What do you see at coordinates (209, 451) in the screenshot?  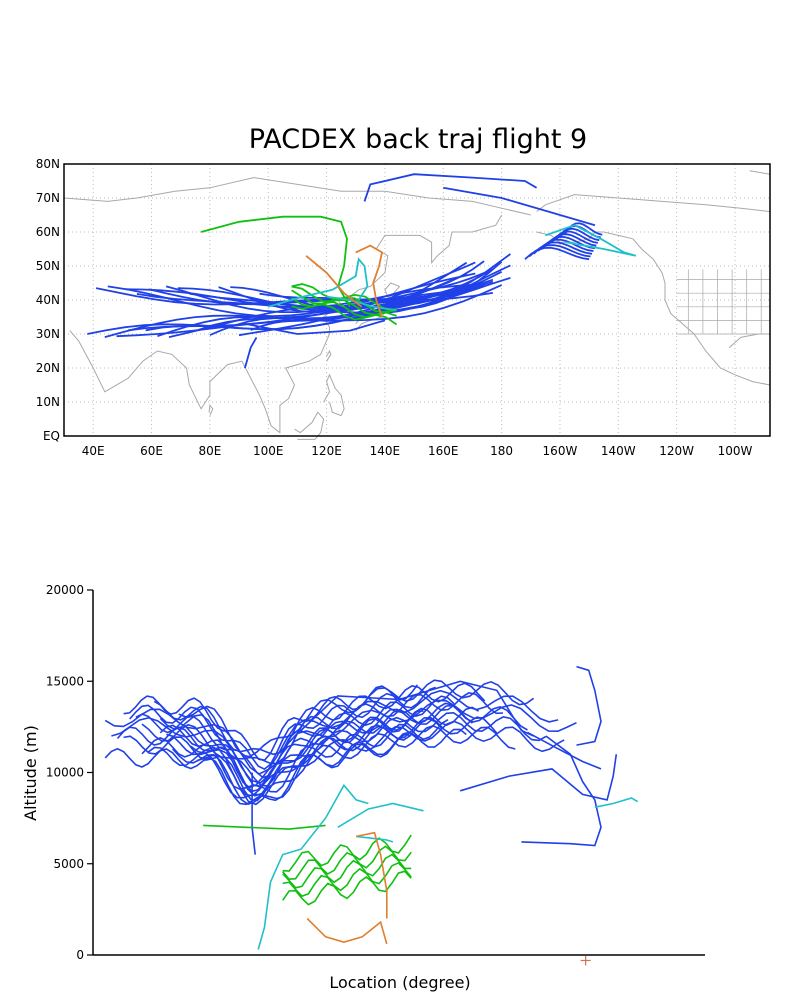 I see `map-x-tick: 80E` at bounding box center [209, 451].